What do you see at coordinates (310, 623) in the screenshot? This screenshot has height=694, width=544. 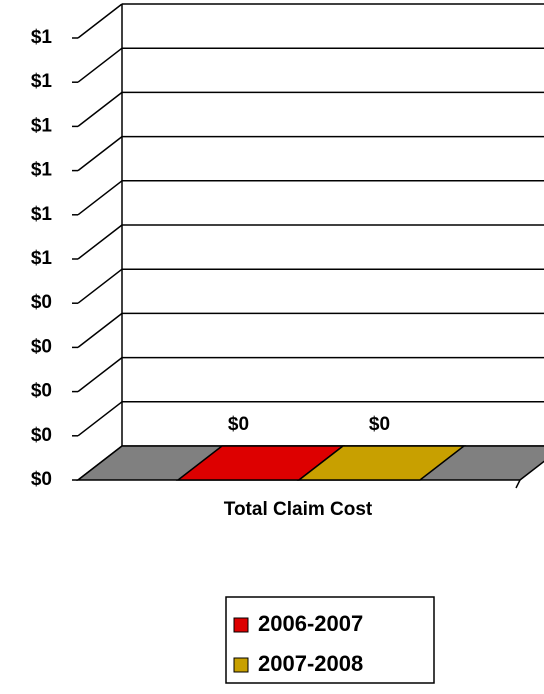 I see `legend-label: 2006-2007` at bounding box center [310, 623].